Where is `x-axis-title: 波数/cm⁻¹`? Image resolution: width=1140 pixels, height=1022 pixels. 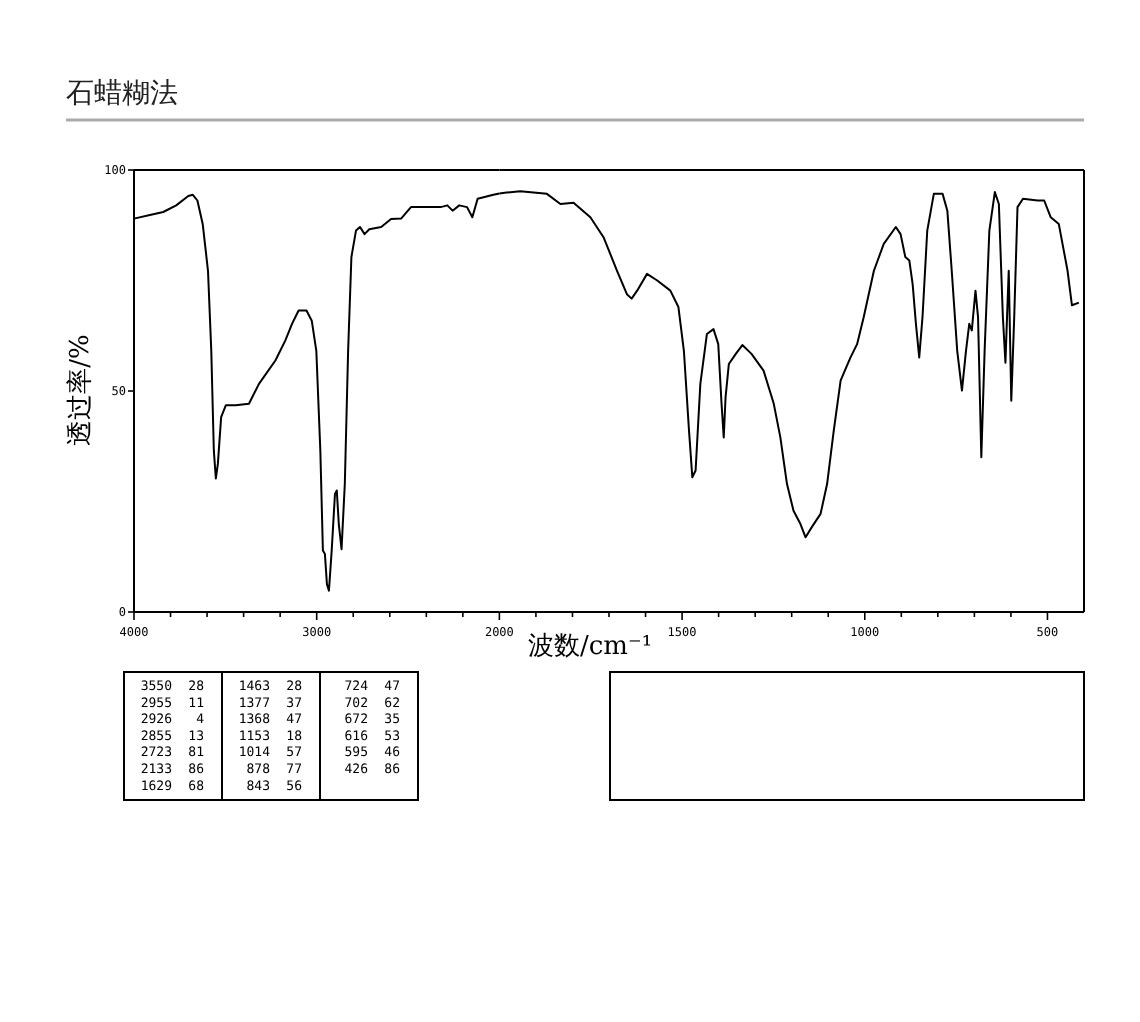 x-axis-title: 波数/cm⁻¹ is located at coordinates (590, 647).